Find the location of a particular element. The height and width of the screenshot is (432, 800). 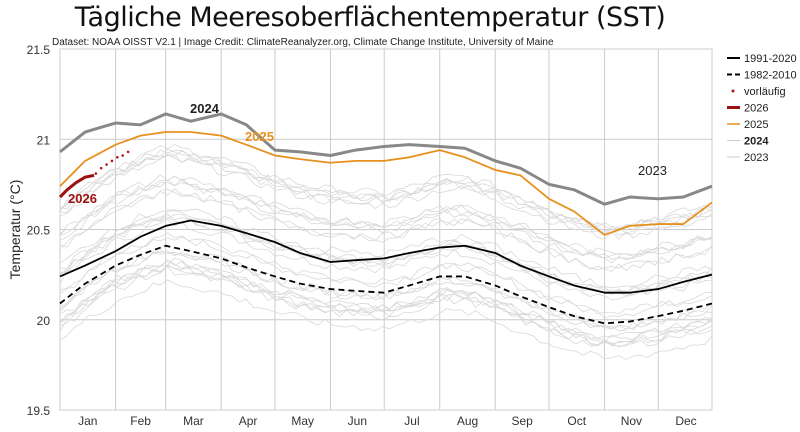

y-tick-label: 20.5 is located at coordinates (39, 231).